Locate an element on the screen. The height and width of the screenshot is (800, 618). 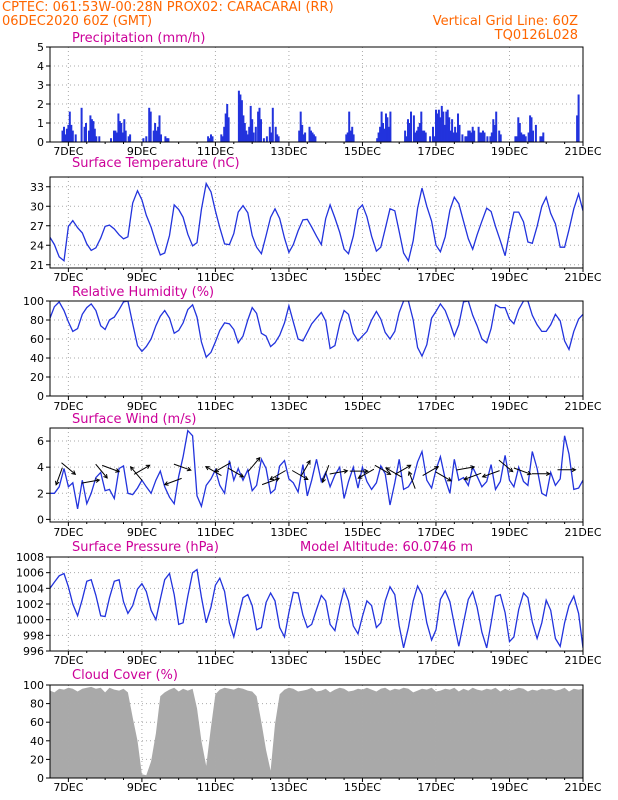
header-model-code: TQ0126L028 is located at coordinates (536, 35).